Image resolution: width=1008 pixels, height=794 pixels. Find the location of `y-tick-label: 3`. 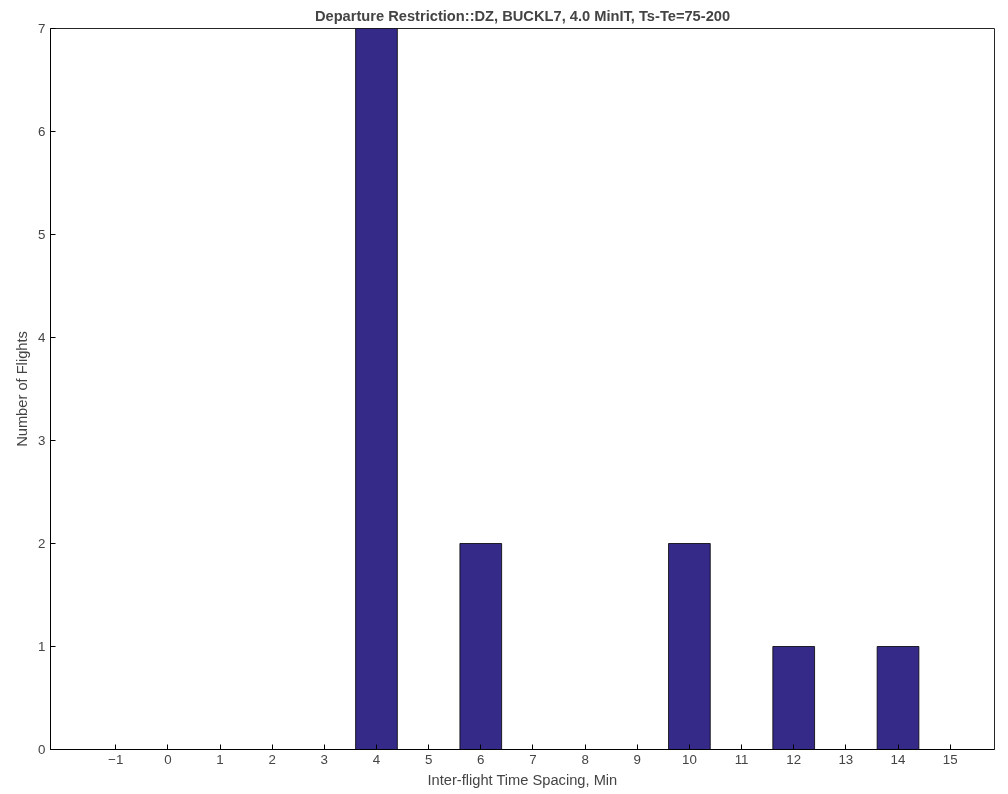

y-tick-label: 3 is located at coordinates (42, 440).